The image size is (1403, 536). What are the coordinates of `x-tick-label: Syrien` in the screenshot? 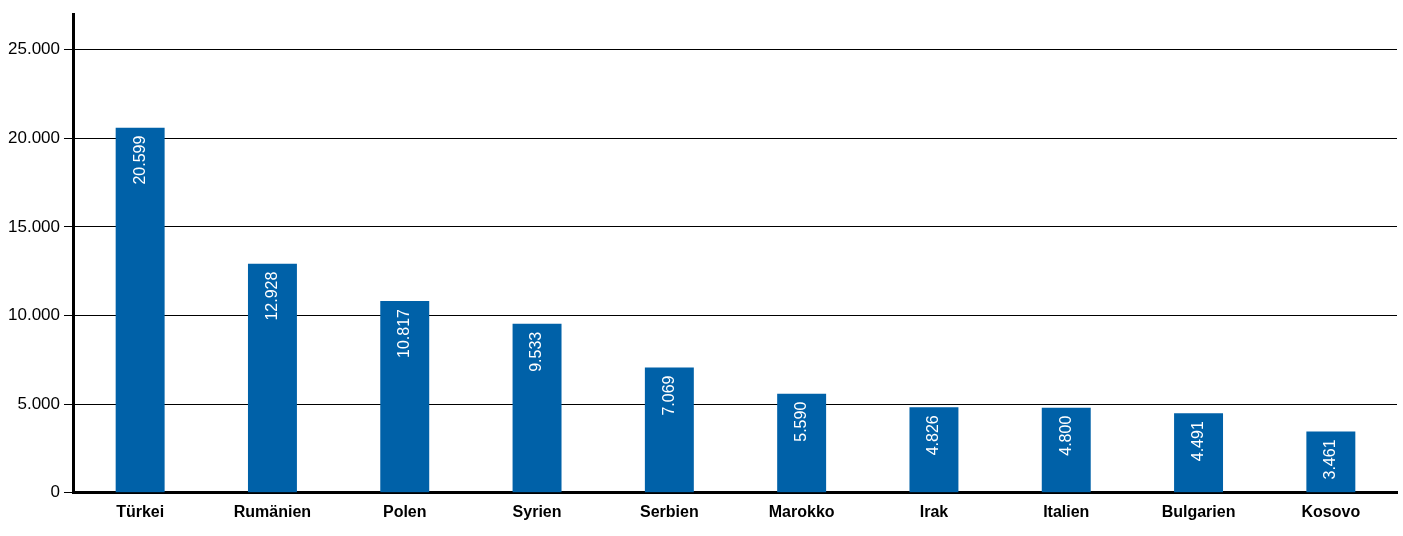 It's located at (537, 511).